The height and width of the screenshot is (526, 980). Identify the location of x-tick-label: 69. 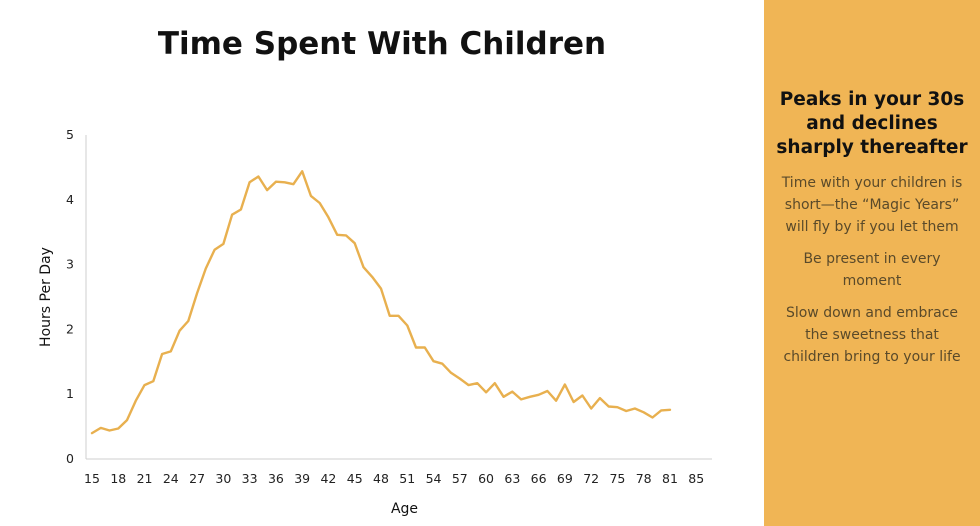
(565, 478).